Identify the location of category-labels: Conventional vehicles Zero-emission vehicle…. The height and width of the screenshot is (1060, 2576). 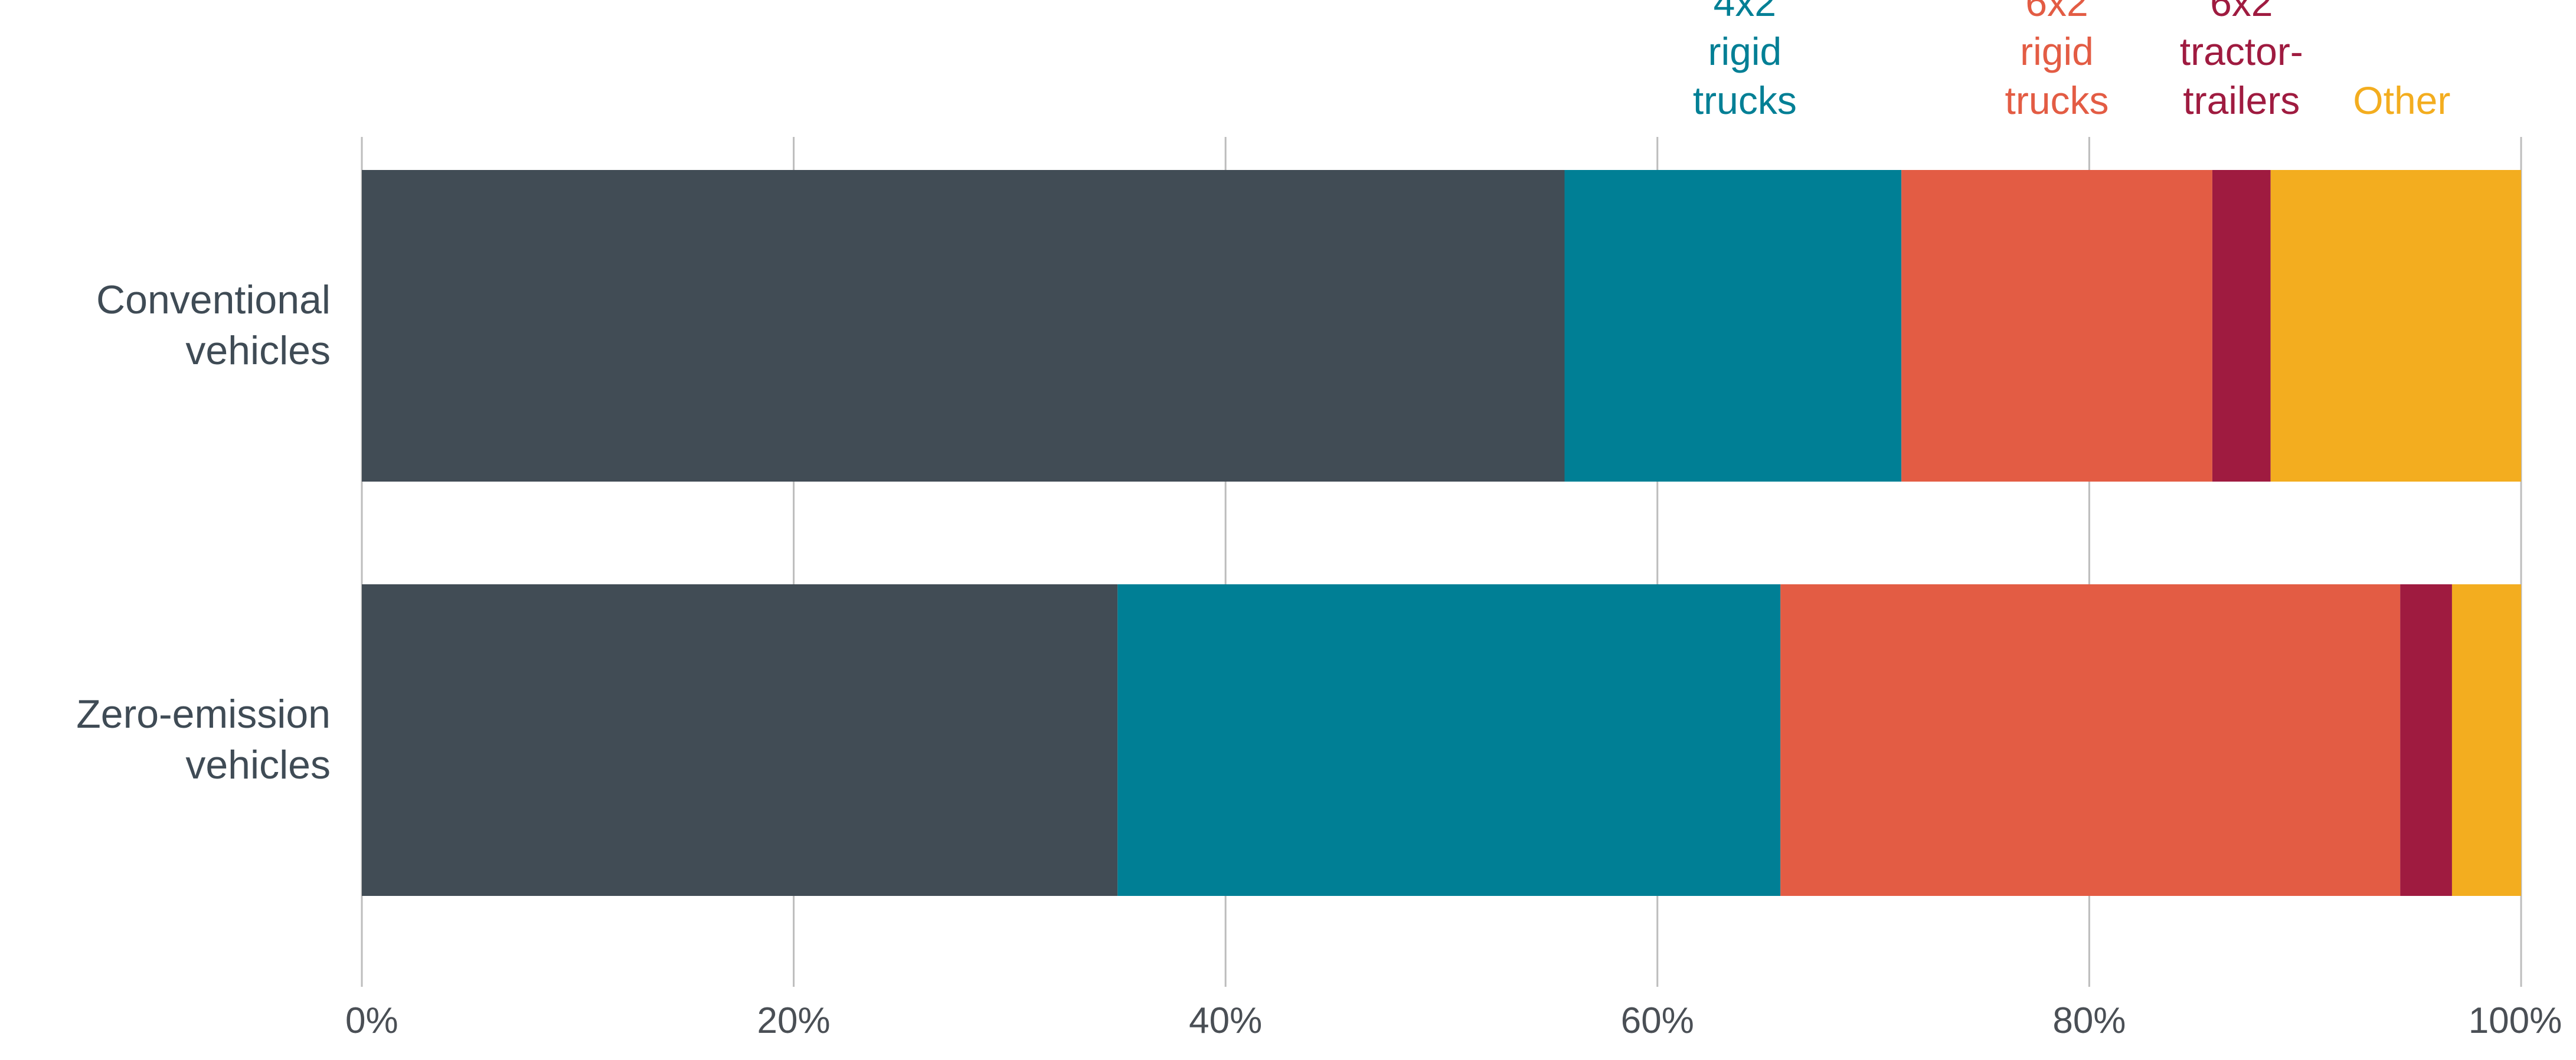
(203, 532).